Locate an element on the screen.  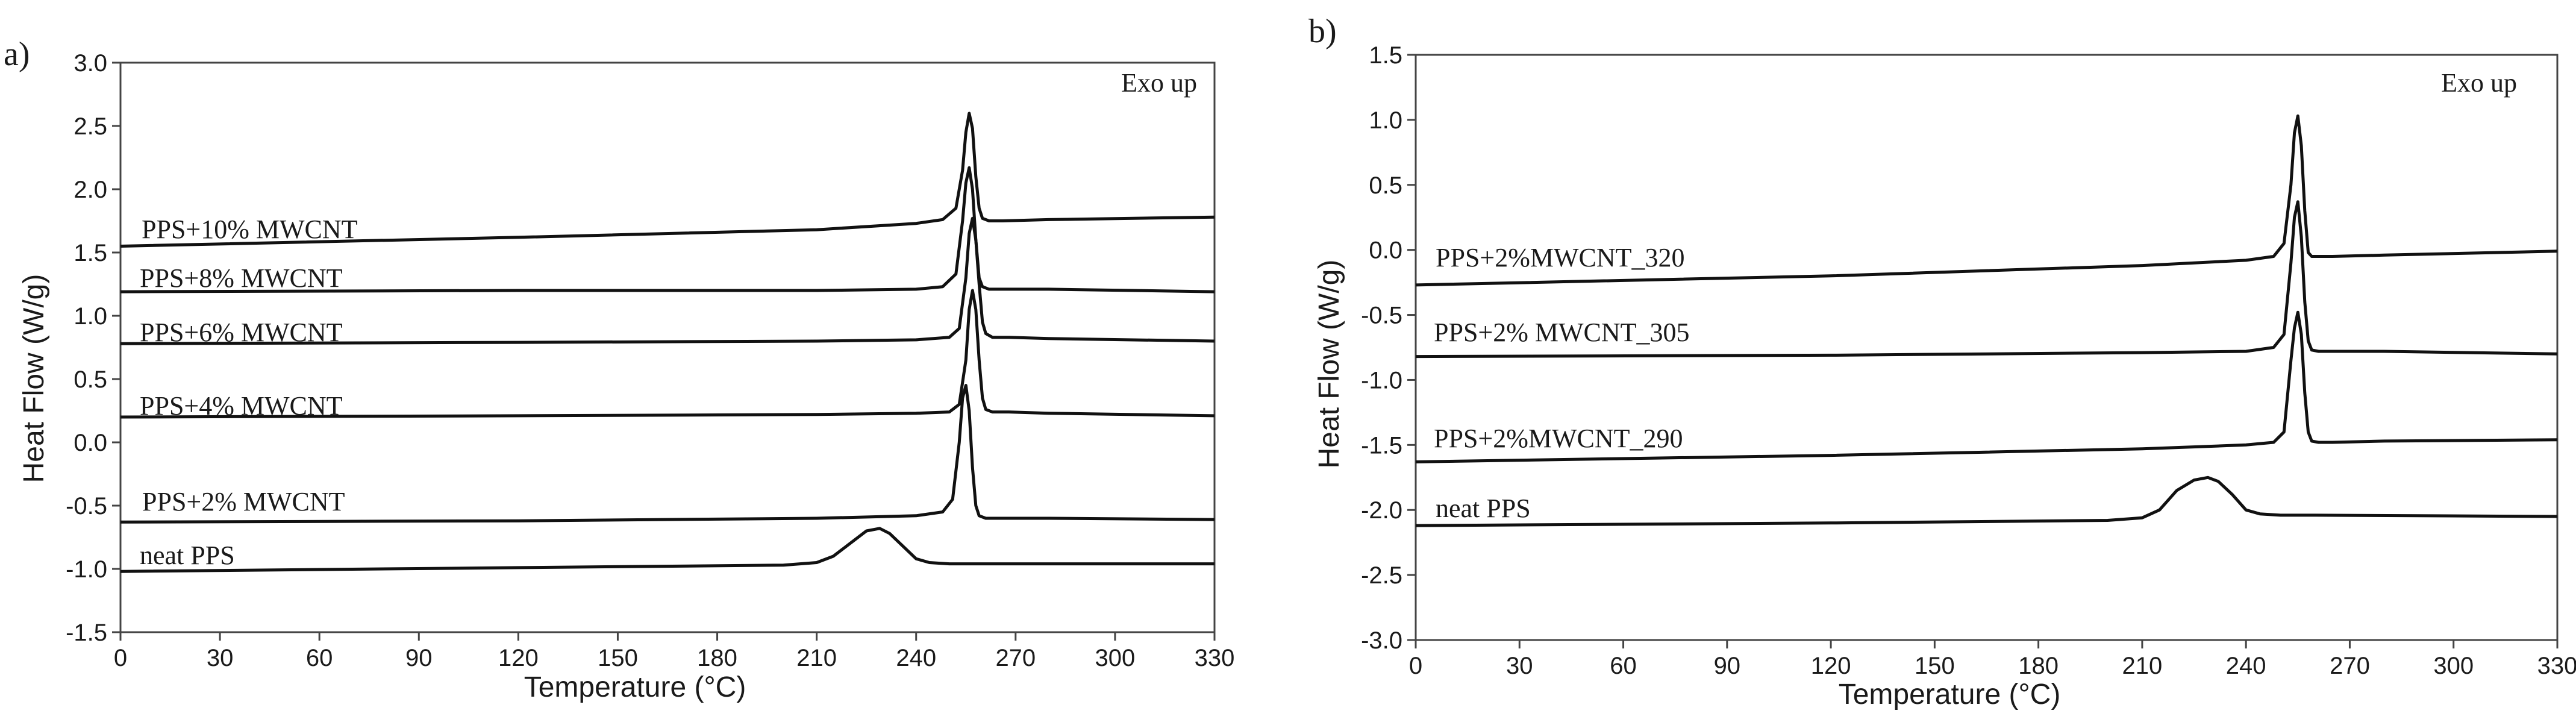
panel-a-series-label: PPS+6% MWCNT is located at coordinates (242, 332).